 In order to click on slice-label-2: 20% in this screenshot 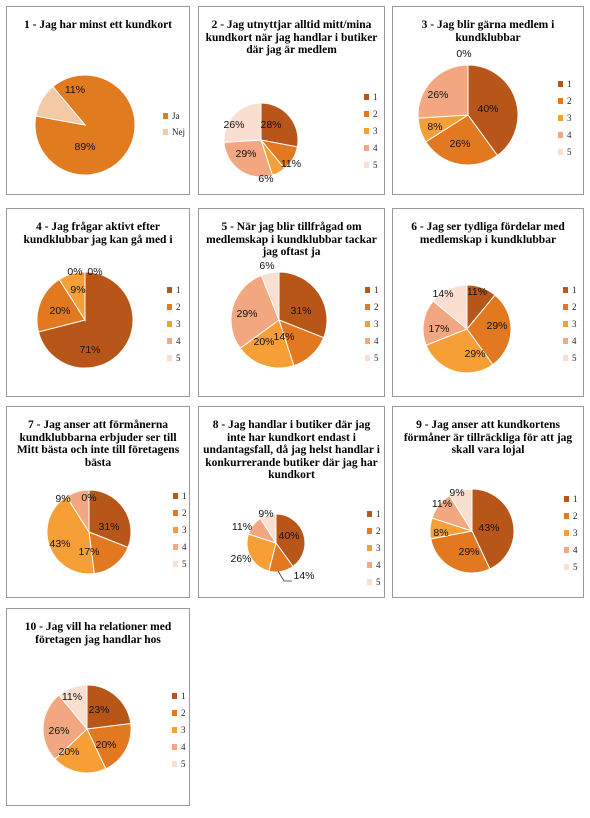, I will do `click(105, 745)`.